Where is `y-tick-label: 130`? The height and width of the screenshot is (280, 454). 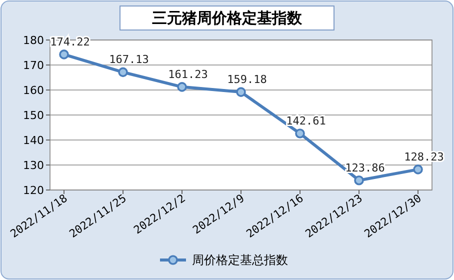
y-tick-label: 130 is located at coordinates (33, 165).